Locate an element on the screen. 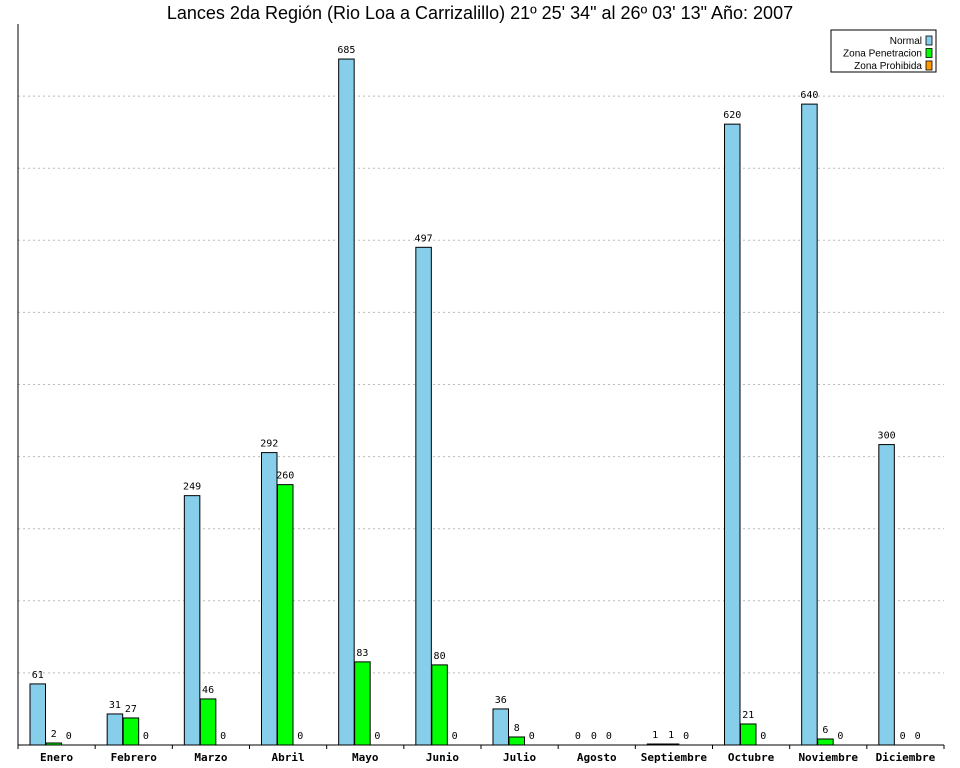 This screenshot has height=768, width=960. data-label: 61 is located at coordinates (38, 675).